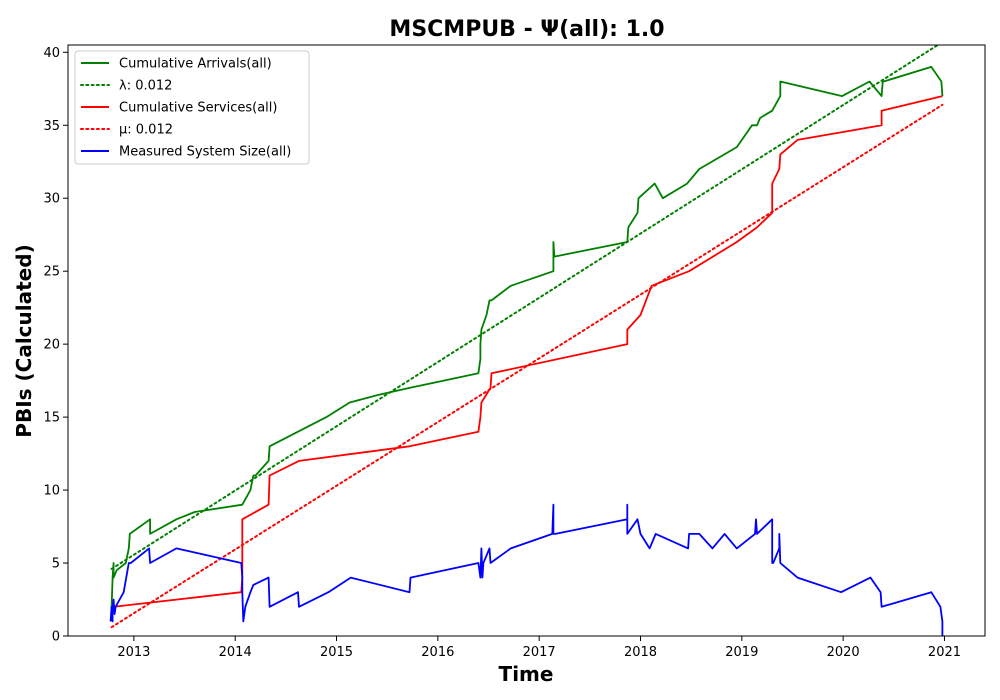  What do you see at coordinates (51, 199) in the screenshot?
I see `y-tick-label: 30` at bounding box center [51, 199].